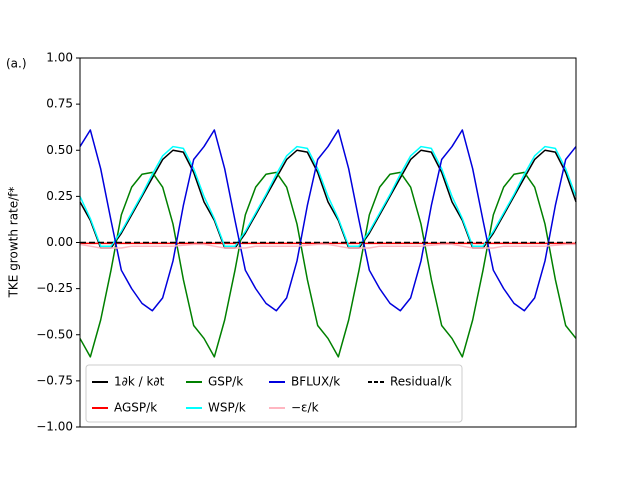 Image resolution: width=640 pixels, height=480 pixels. I want to click on legend-label: GSP/k, so click(225, 382).